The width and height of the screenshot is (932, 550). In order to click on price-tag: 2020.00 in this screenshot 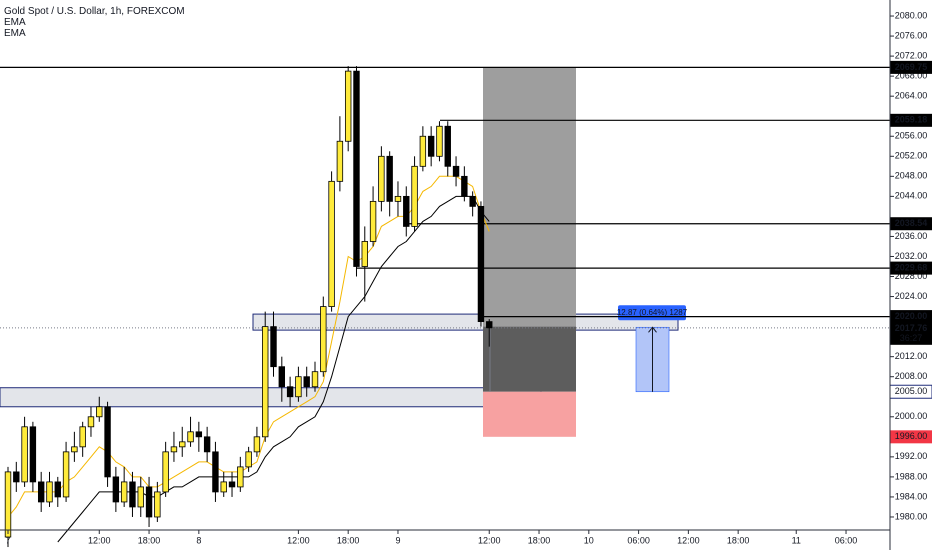, I will do `click(911, 316)`.